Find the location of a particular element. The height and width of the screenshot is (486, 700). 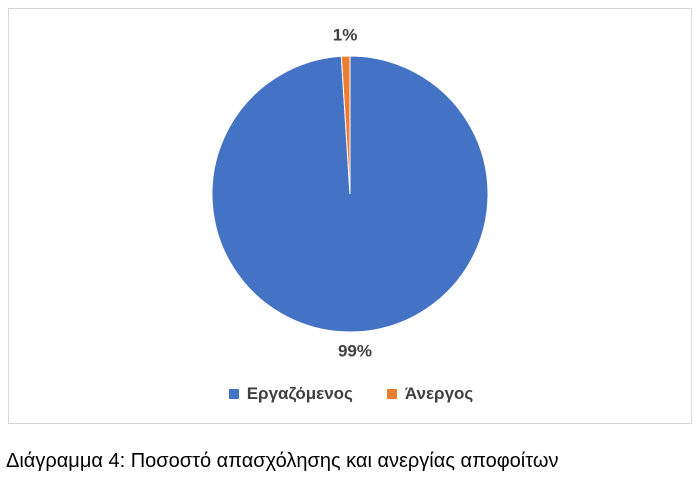

legend-swatch-unemployed is located at coordinates (391, 394).